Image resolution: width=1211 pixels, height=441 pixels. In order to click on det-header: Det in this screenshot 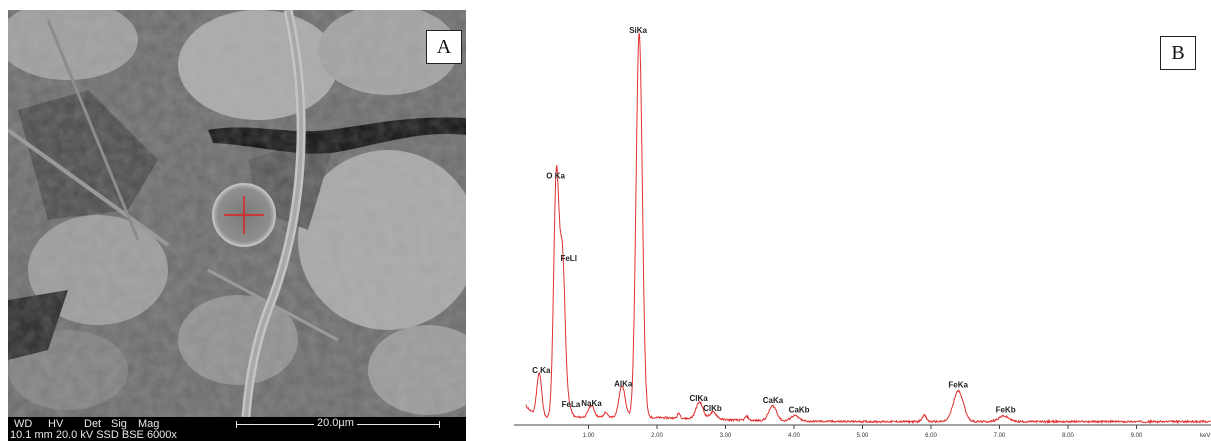, I will do `click(93, 424)`.